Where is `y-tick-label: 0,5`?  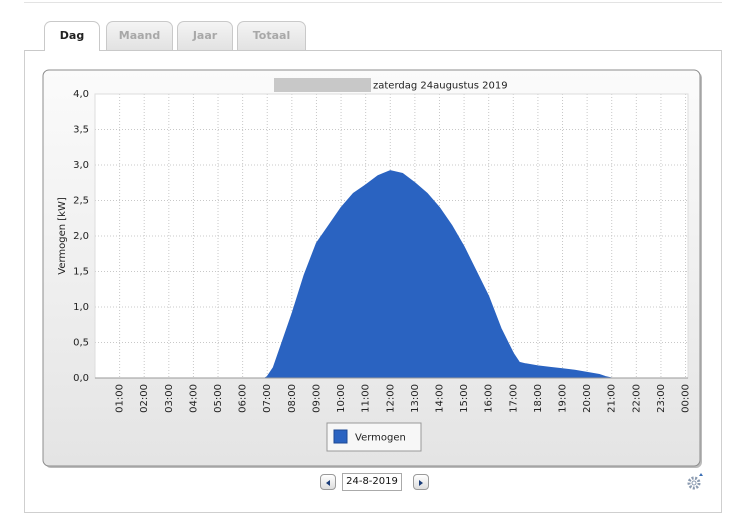 y-tick-label: 0,5 is located at coordinates (81, 343).